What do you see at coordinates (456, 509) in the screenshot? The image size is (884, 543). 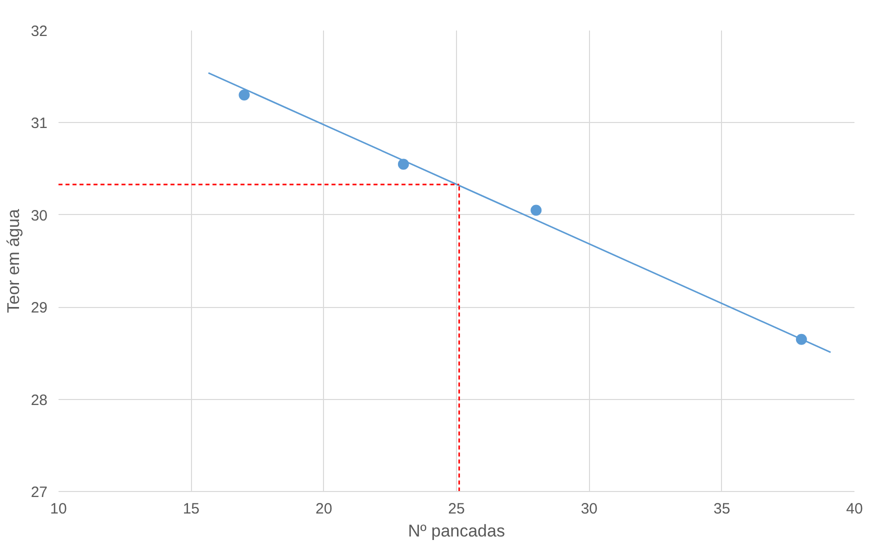 I see `x-tick-label: 25` at bounding box center [456, 509].